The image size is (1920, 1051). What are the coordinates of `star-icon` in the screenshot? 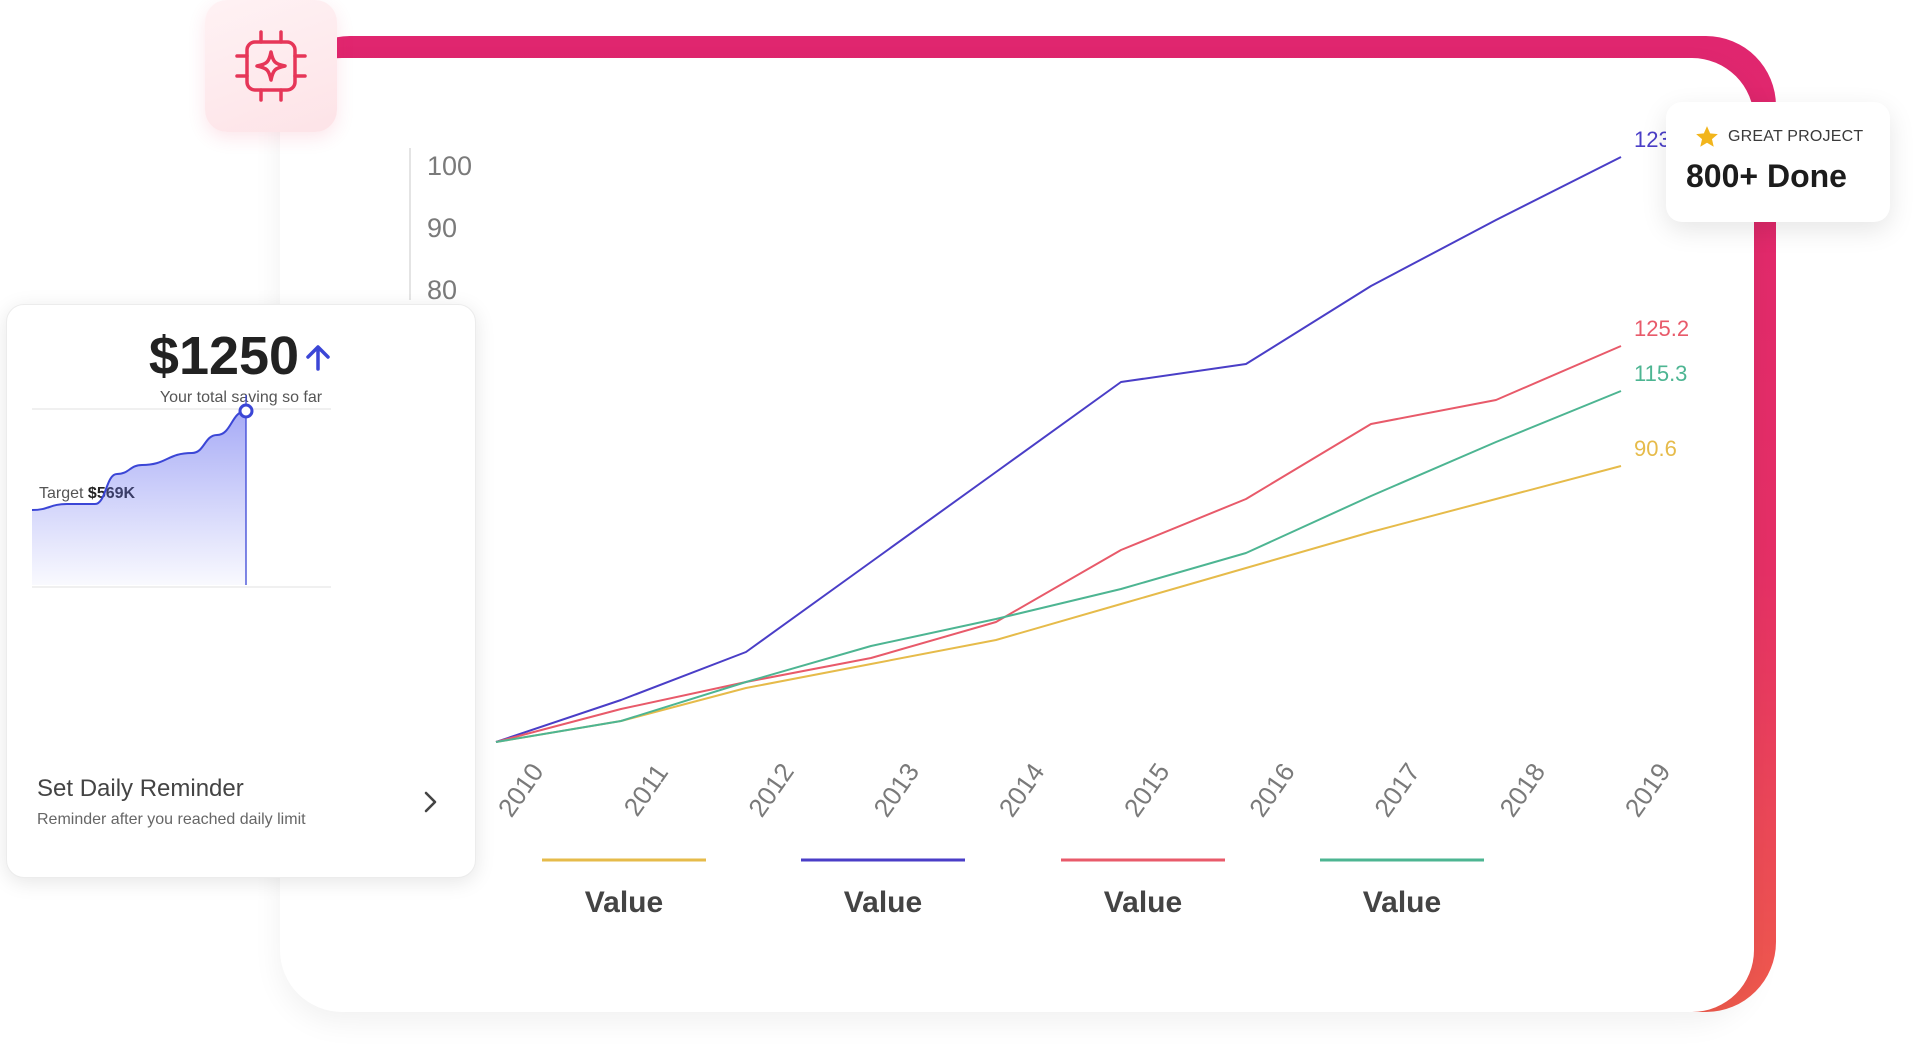 It's located at (1707, 136).